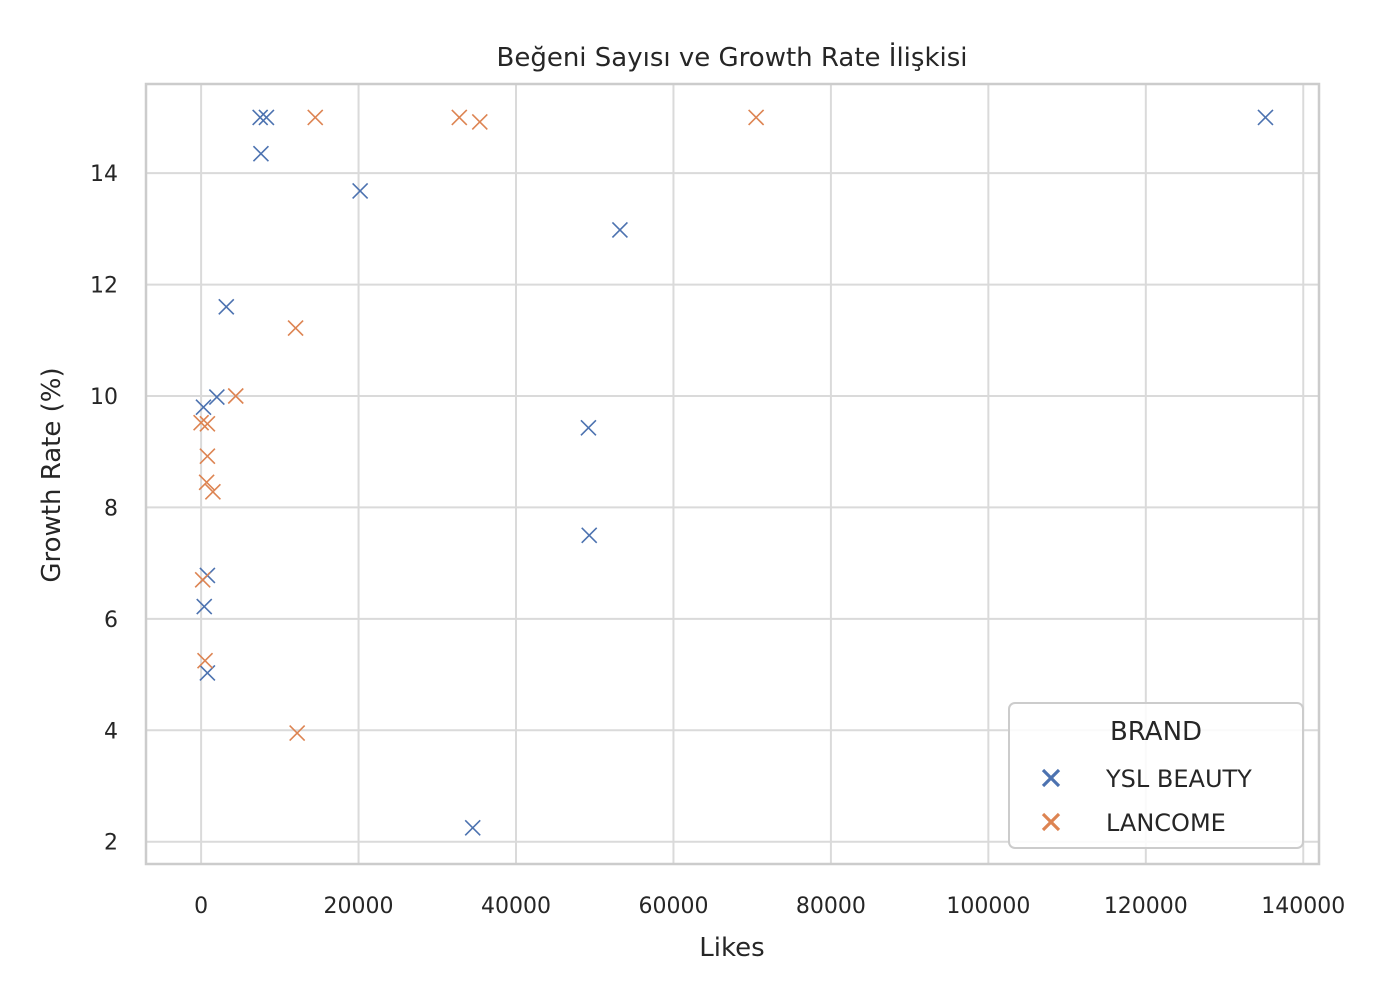 Image resolution: width=1400 pixels, height=1000 pixels. Describe the element at coordinates (111, 508) in the screenshot. I see `y-tick-label: 8` at that location.